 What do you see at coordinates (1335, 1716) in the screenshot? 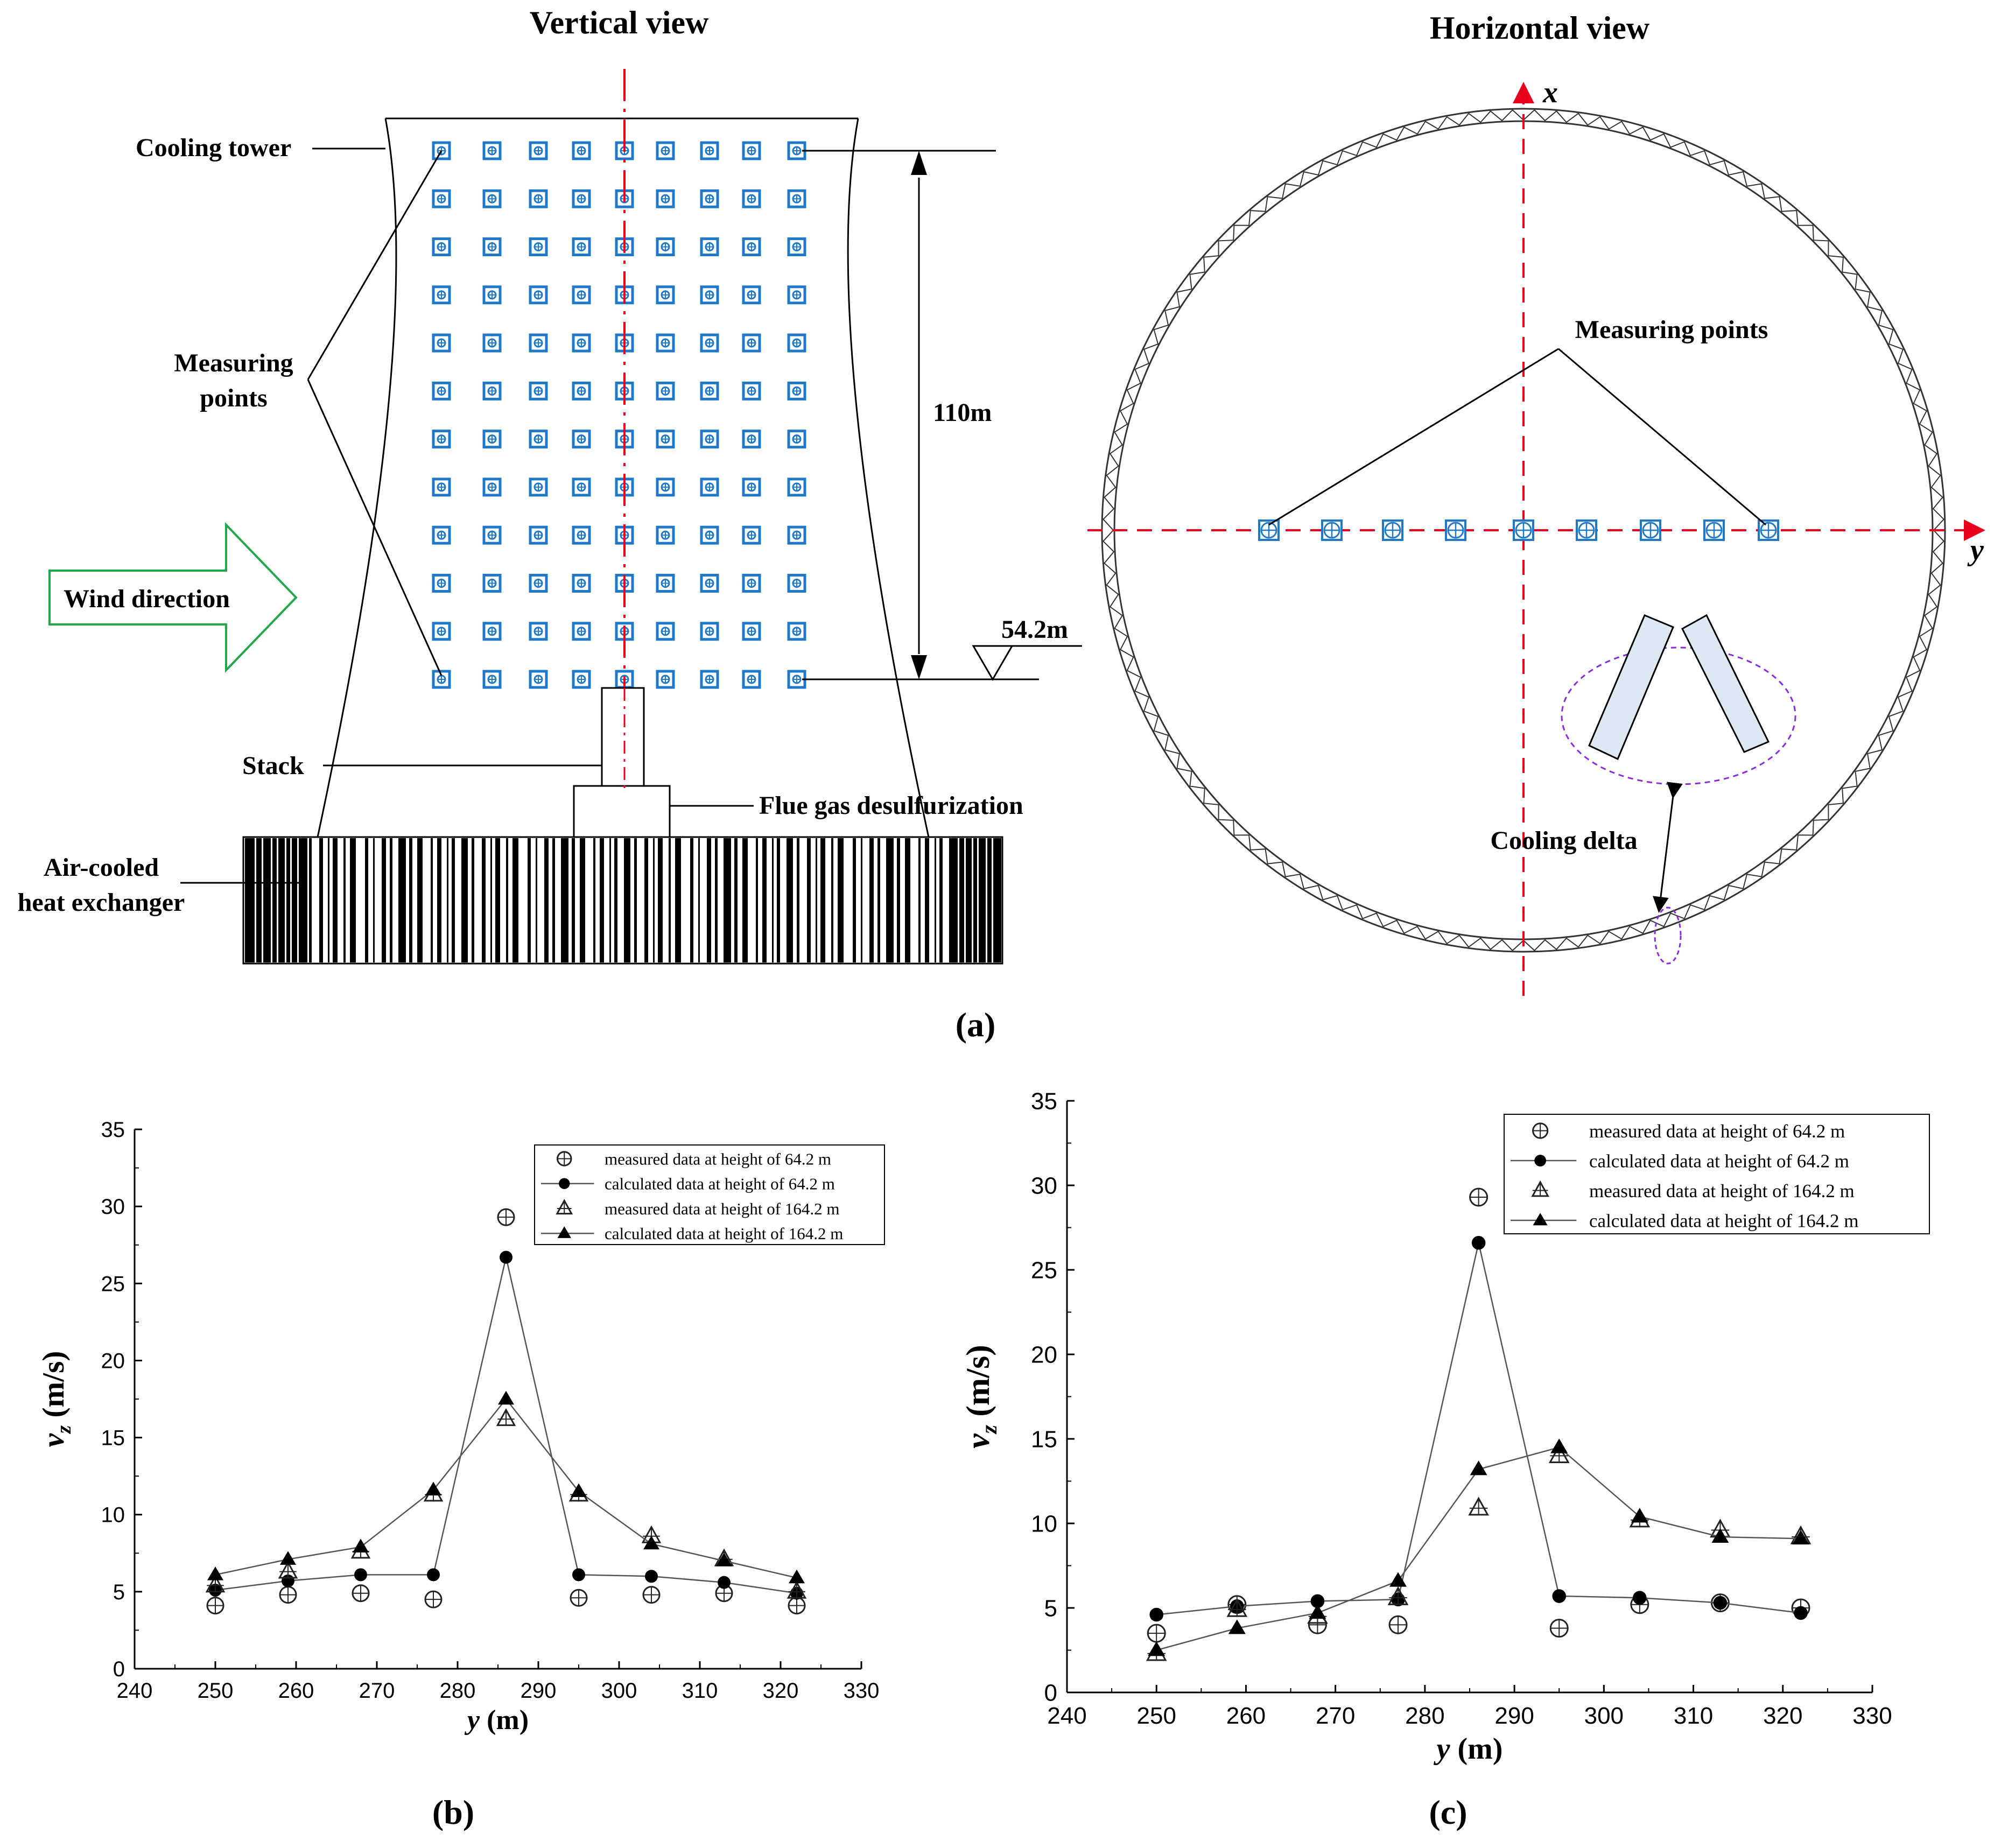
I see `x-tick-label: 270` at bounding box center [1335, 1716].